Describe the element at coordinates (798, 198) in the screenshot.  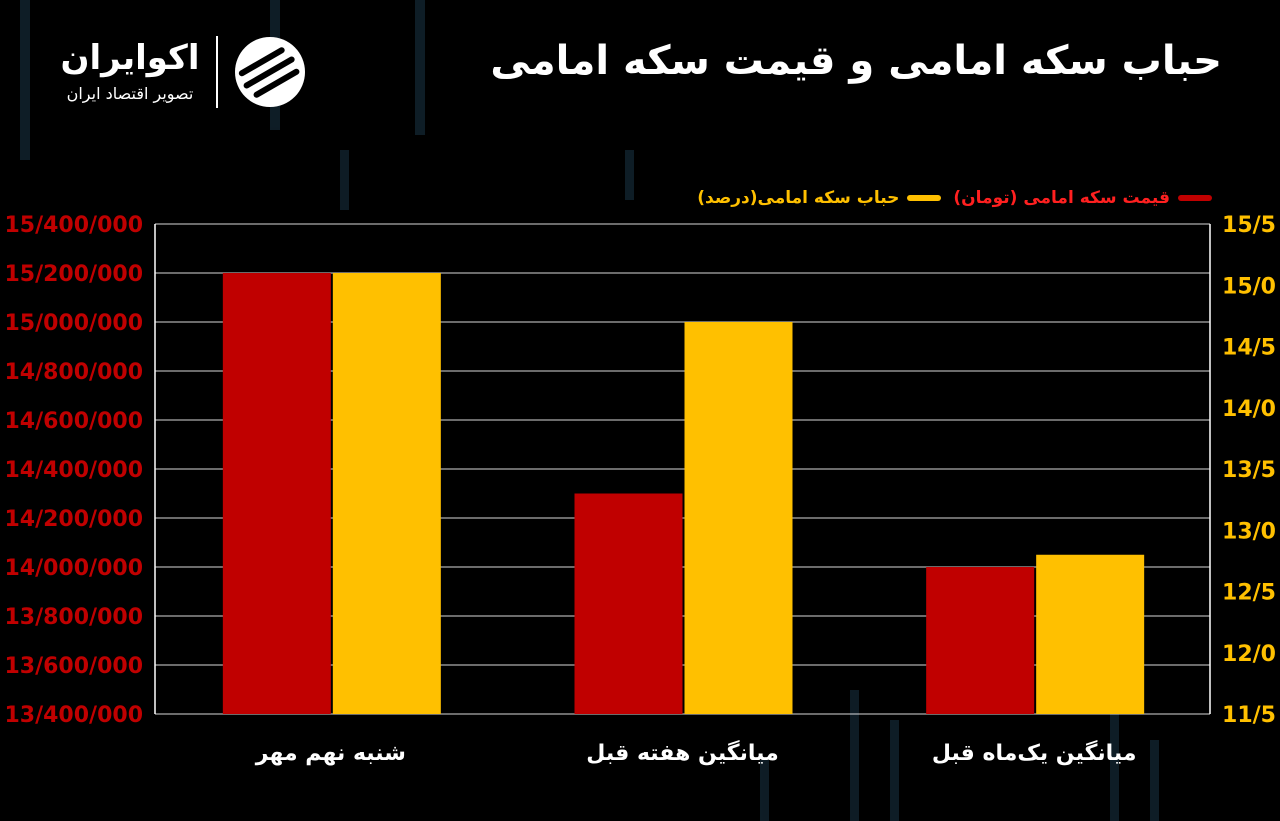
I see `legend-label-bubble: حباب سکه امامی(درصد)` at that location.